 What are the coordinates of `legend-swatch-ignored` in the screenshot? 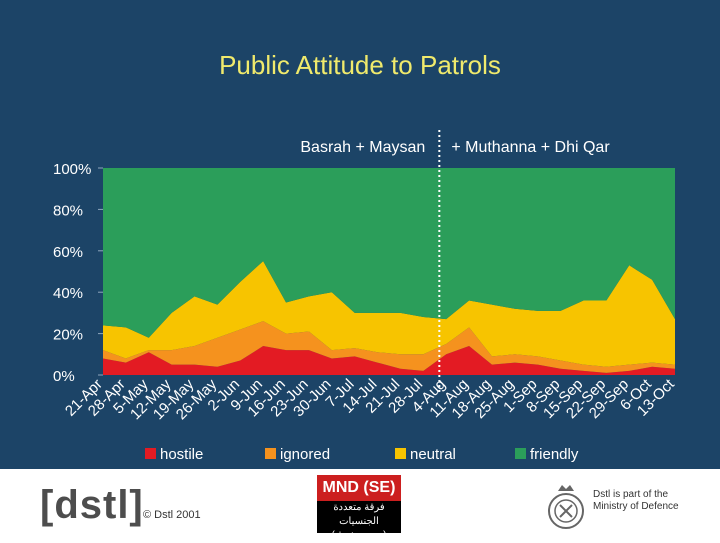 It's located at (270, 453).